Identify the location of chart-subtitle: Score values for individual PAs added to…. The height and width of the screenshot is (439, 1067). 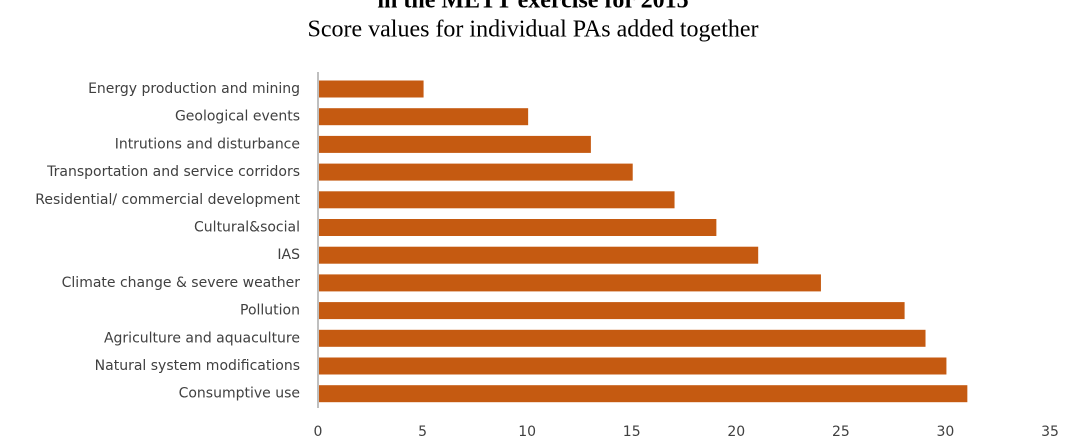
(532, 30).